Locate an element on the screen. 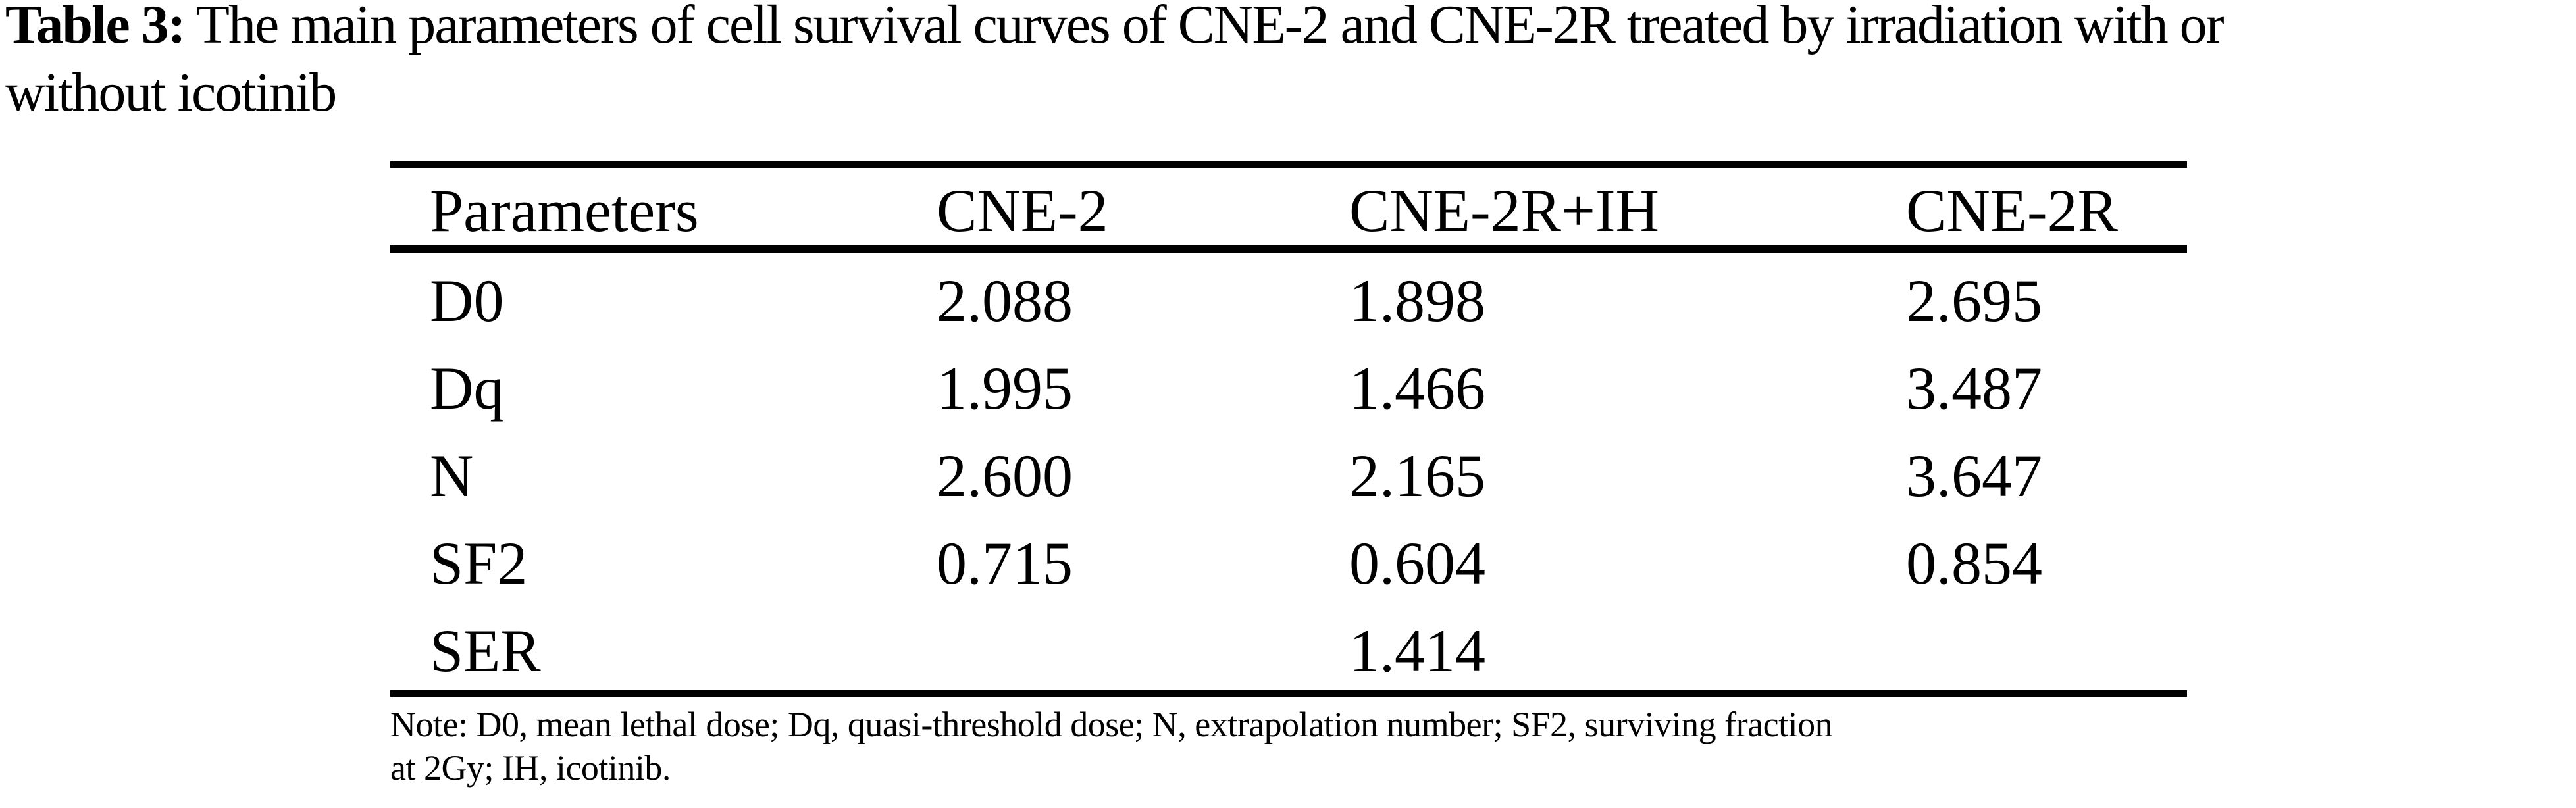 The height and width of the screenshot is (808, 2576). column-header-parameters: Parameters is located at coordinates (564, 210).